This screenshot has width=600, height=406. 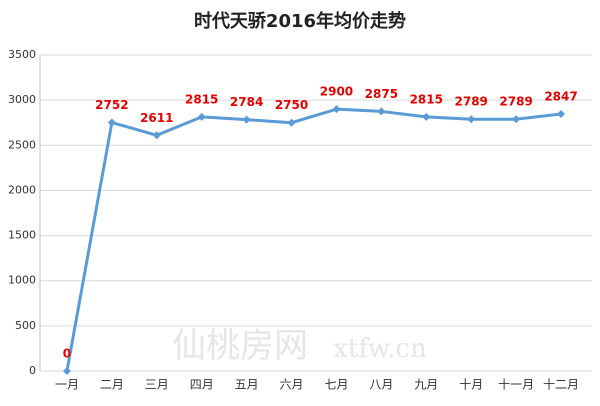 I want to click on x-tick-label: 五月, so click(x=247, y=385).